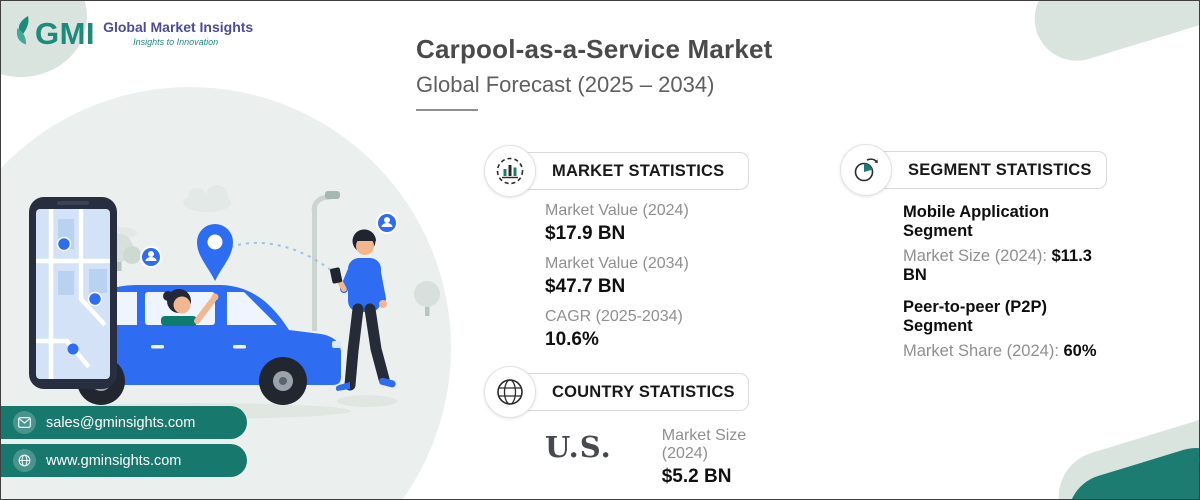 This screenshot has width=1200, height=500. What do you see at coordinates (510, 171) in the screenshot?
I see `globe-bar-chart-icon` at bounding box center [510, 171].